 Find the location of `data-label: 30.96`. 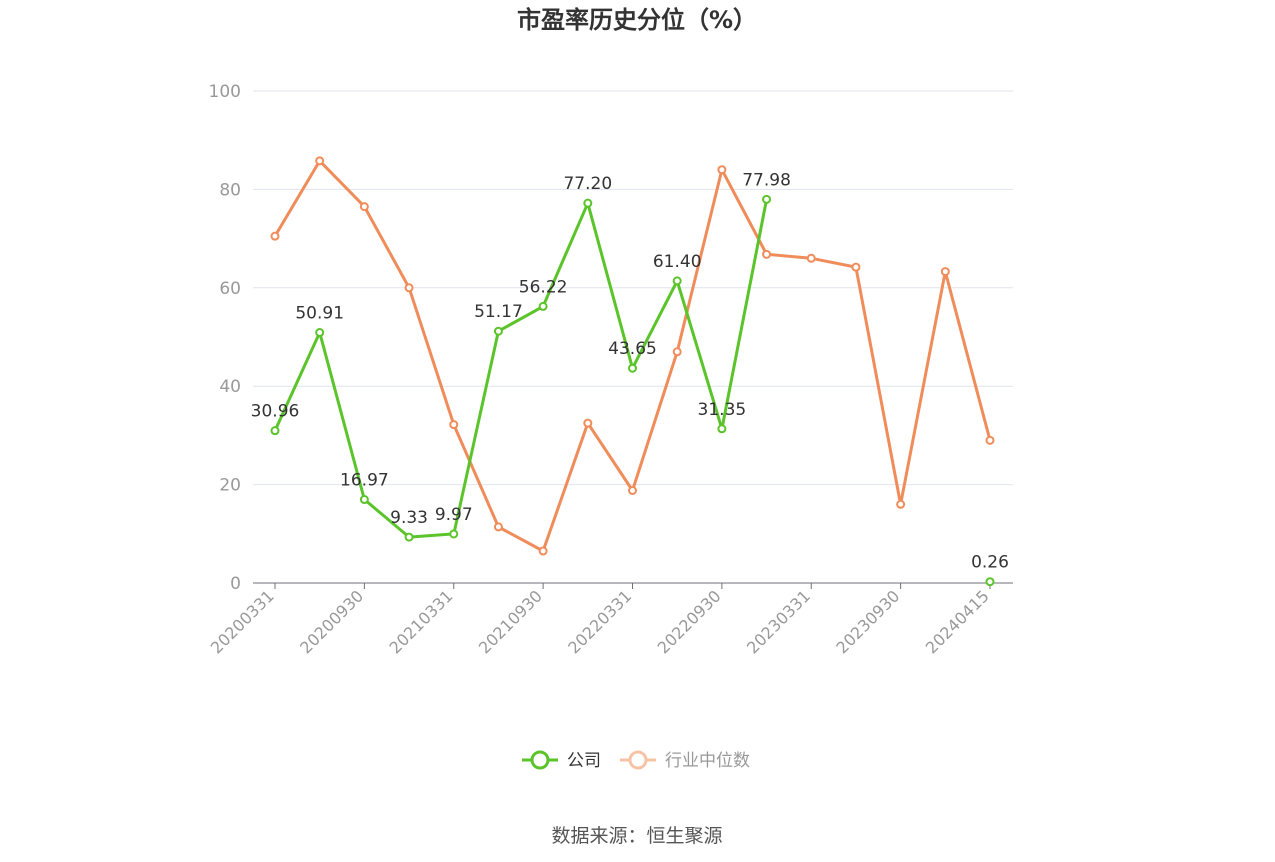

data-label: 30.96 is located at coordinates (275, 412).